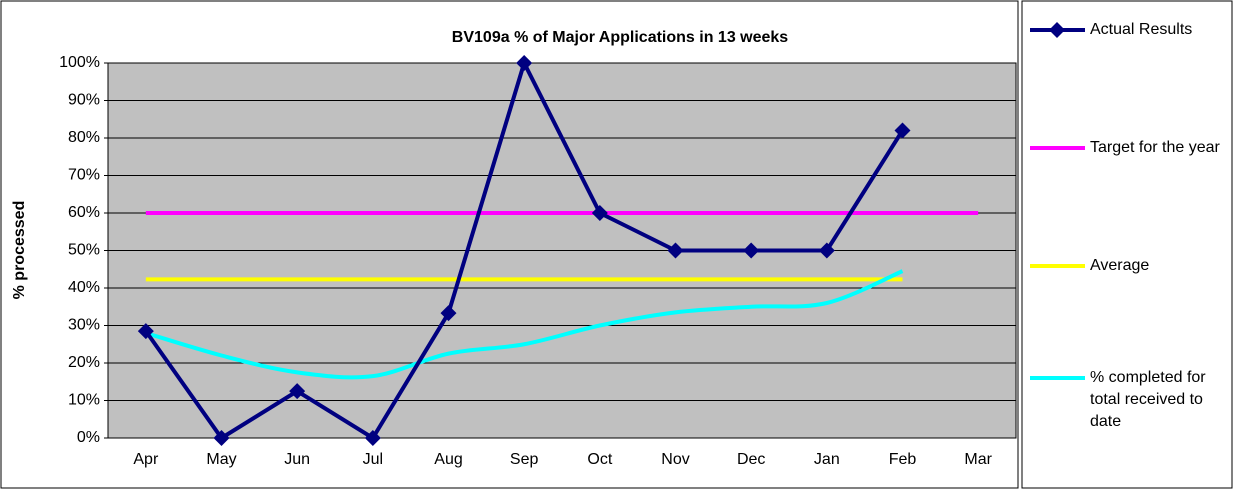  What do you see at coordinates (79, 62) in the screenshot?
I see `y-tick-label: 100%` at bounding box center [79, 62].